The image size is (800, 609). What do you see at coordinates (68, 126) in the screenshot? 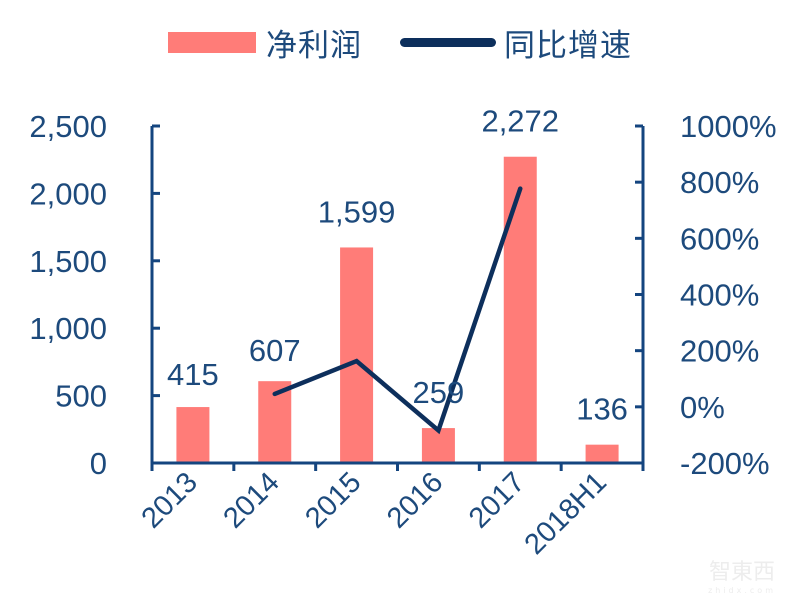
I see `left-axis-label: 2,500` at bounding box center [68, 126].